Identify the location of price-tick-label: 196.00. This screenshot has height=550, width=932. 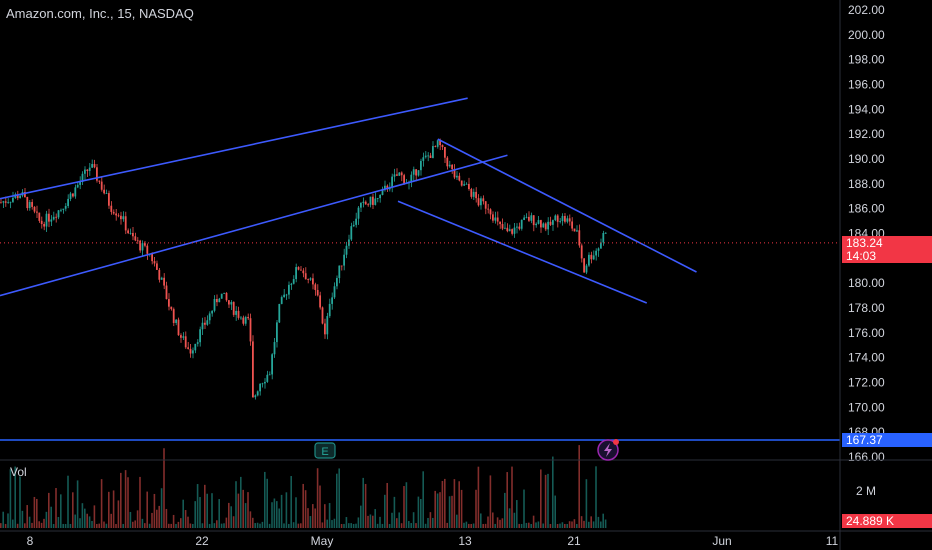
(866, 85).